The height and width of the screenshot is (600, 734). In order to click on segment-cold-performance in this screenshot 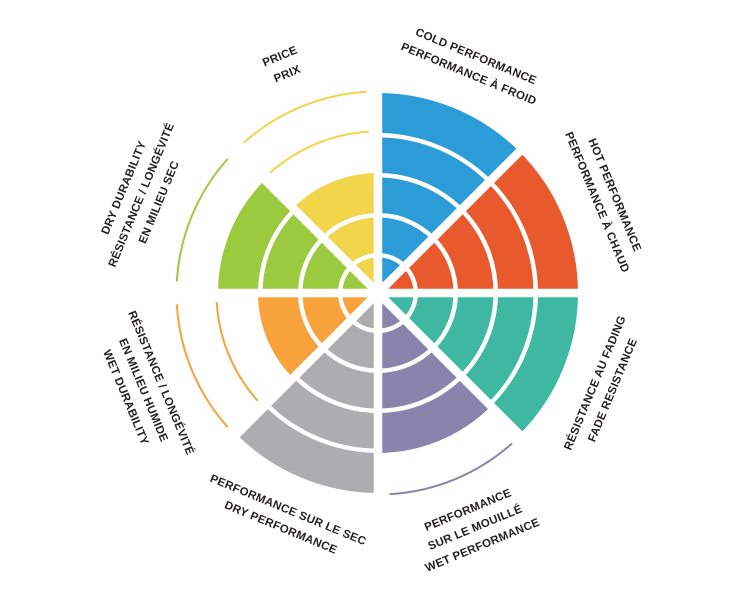, I will do `click(449, 193)`.